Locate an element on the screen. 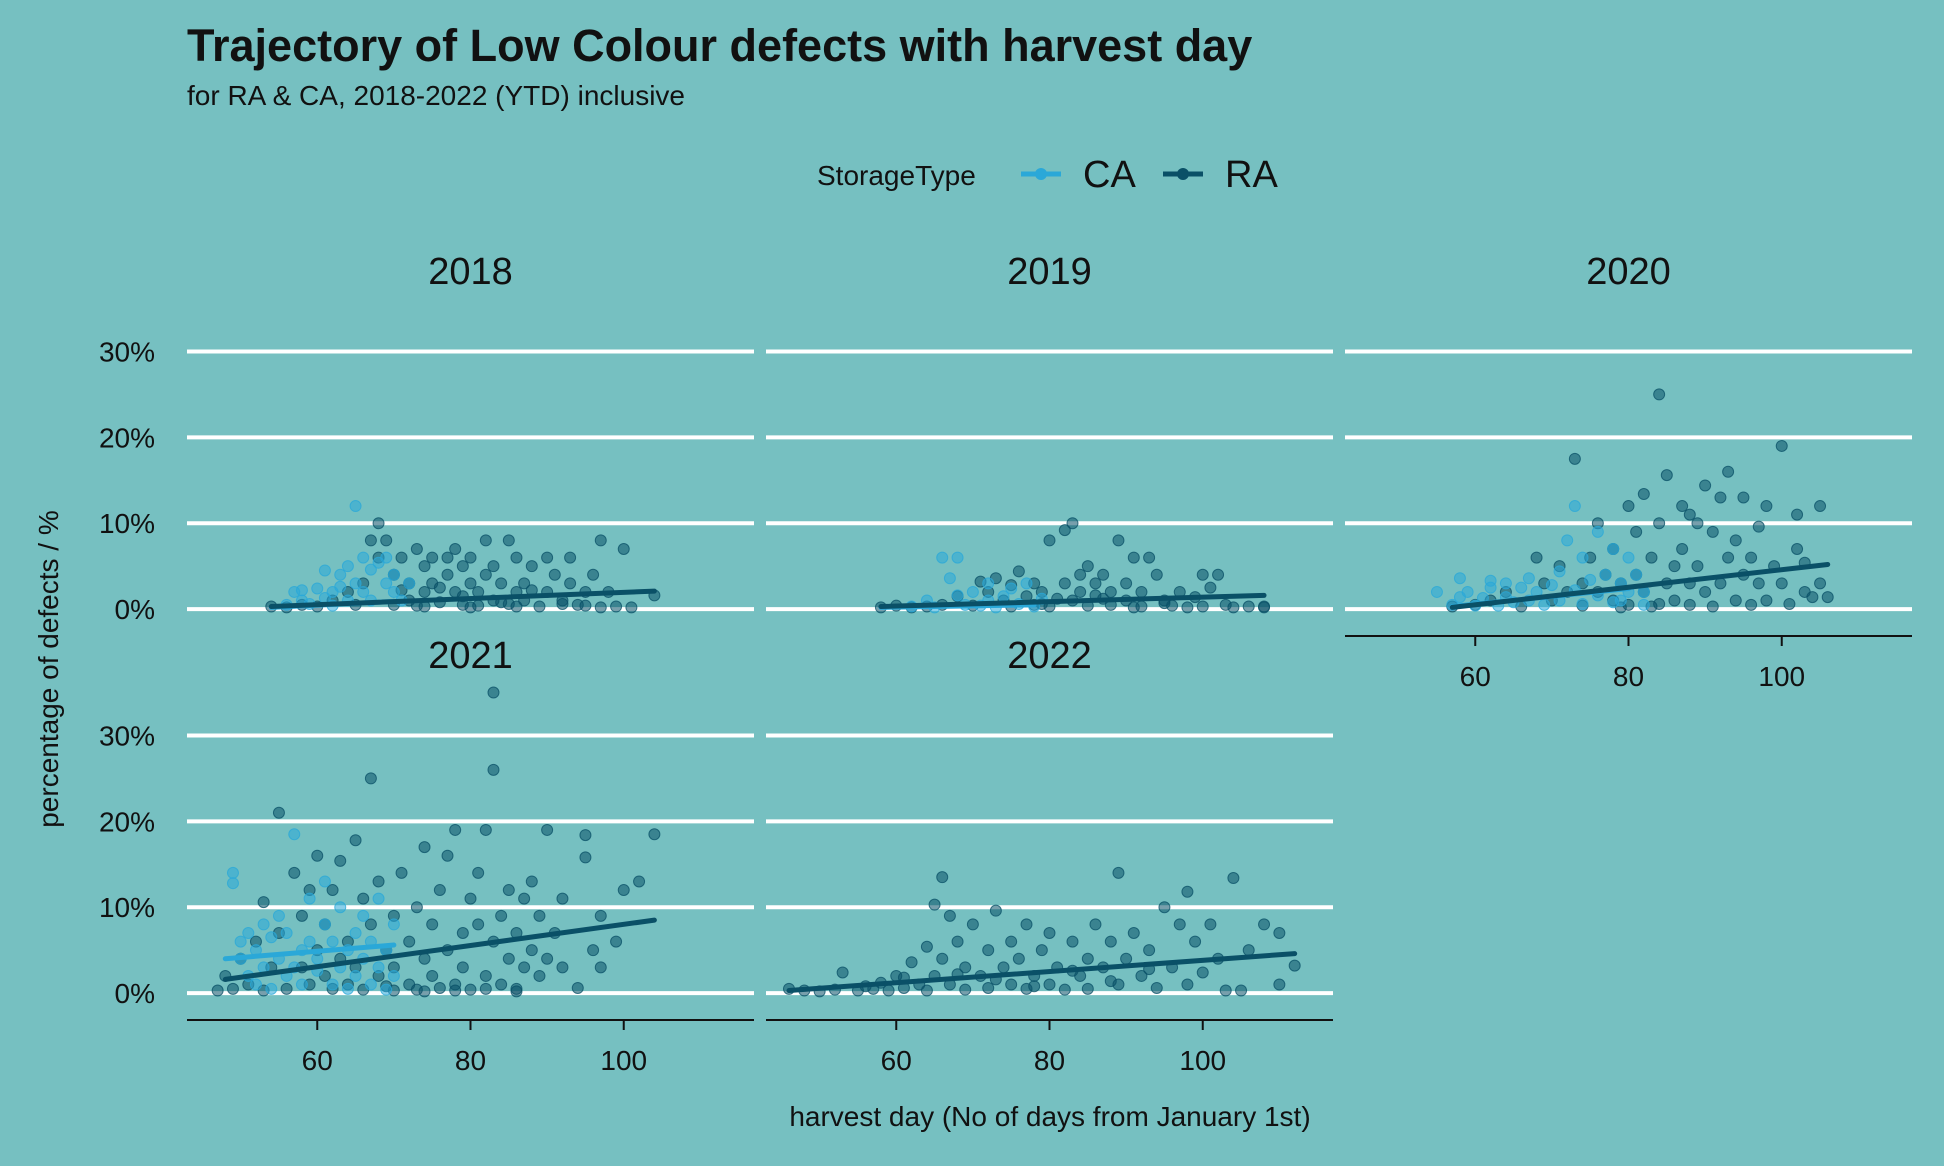 Image resolution: width=1944 pixels, height=1166 pixels. y-tick-label: 0% is located at coordinates (135, 609).